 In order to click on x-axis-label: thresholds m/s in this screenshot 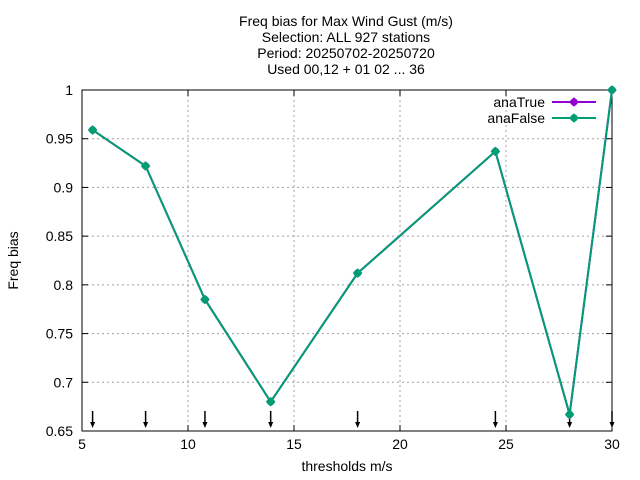, I will do `click(346, 466)`.